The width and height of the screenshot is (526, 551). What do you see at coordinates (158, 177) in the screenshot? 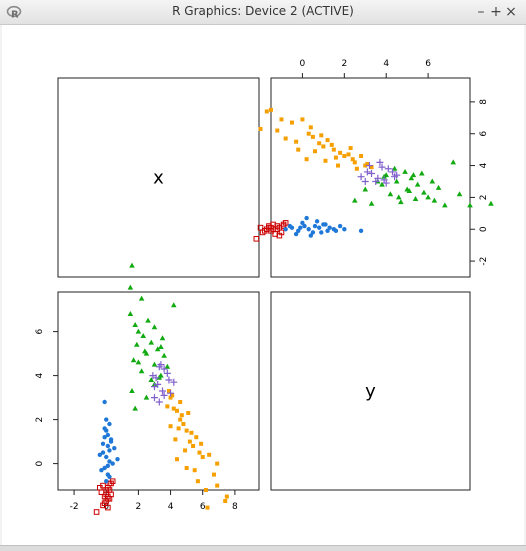
I see `panel-diagonal-x` at bounding box center [158, 177].